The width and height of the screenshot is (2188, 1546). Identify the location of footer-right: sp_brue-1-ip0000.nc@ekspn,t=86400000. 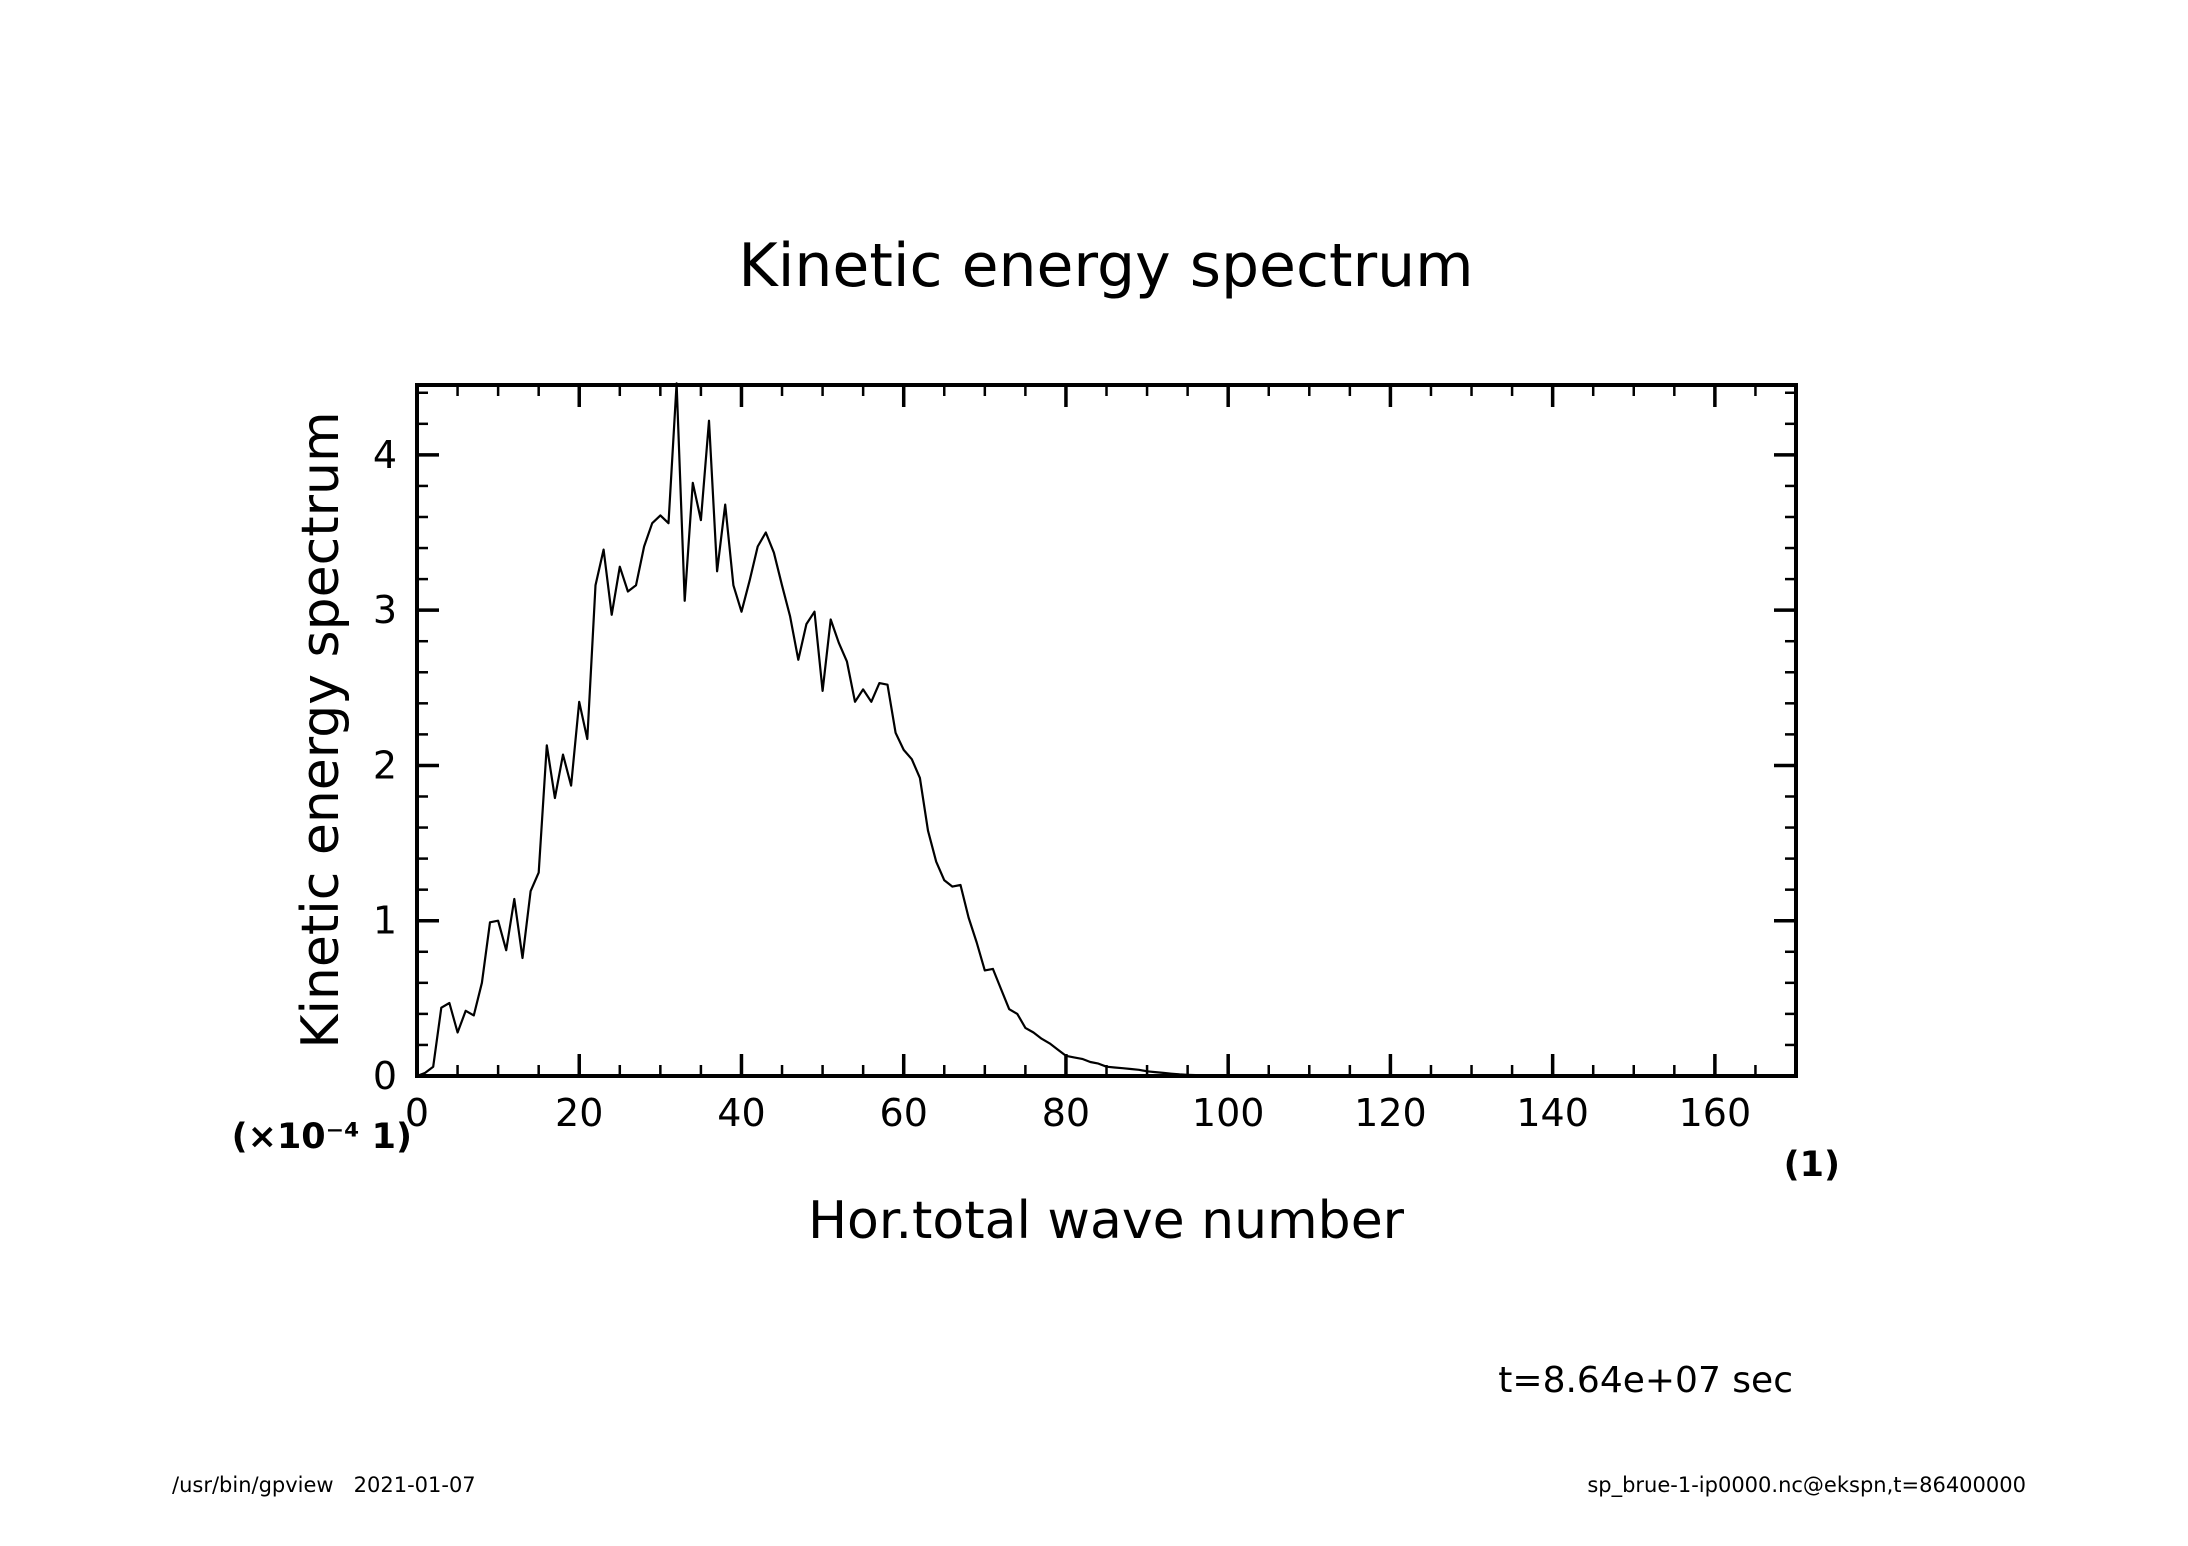
(1806, 1485).